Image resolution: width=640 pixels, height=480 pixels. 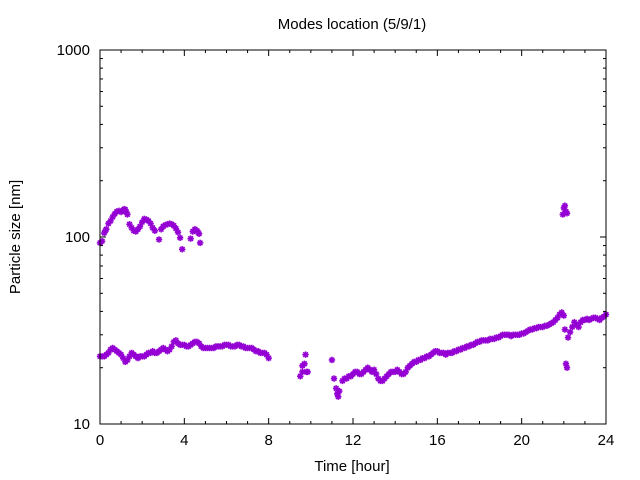 I want to click on x-tick-label: 4, so click(x=184, y=440).